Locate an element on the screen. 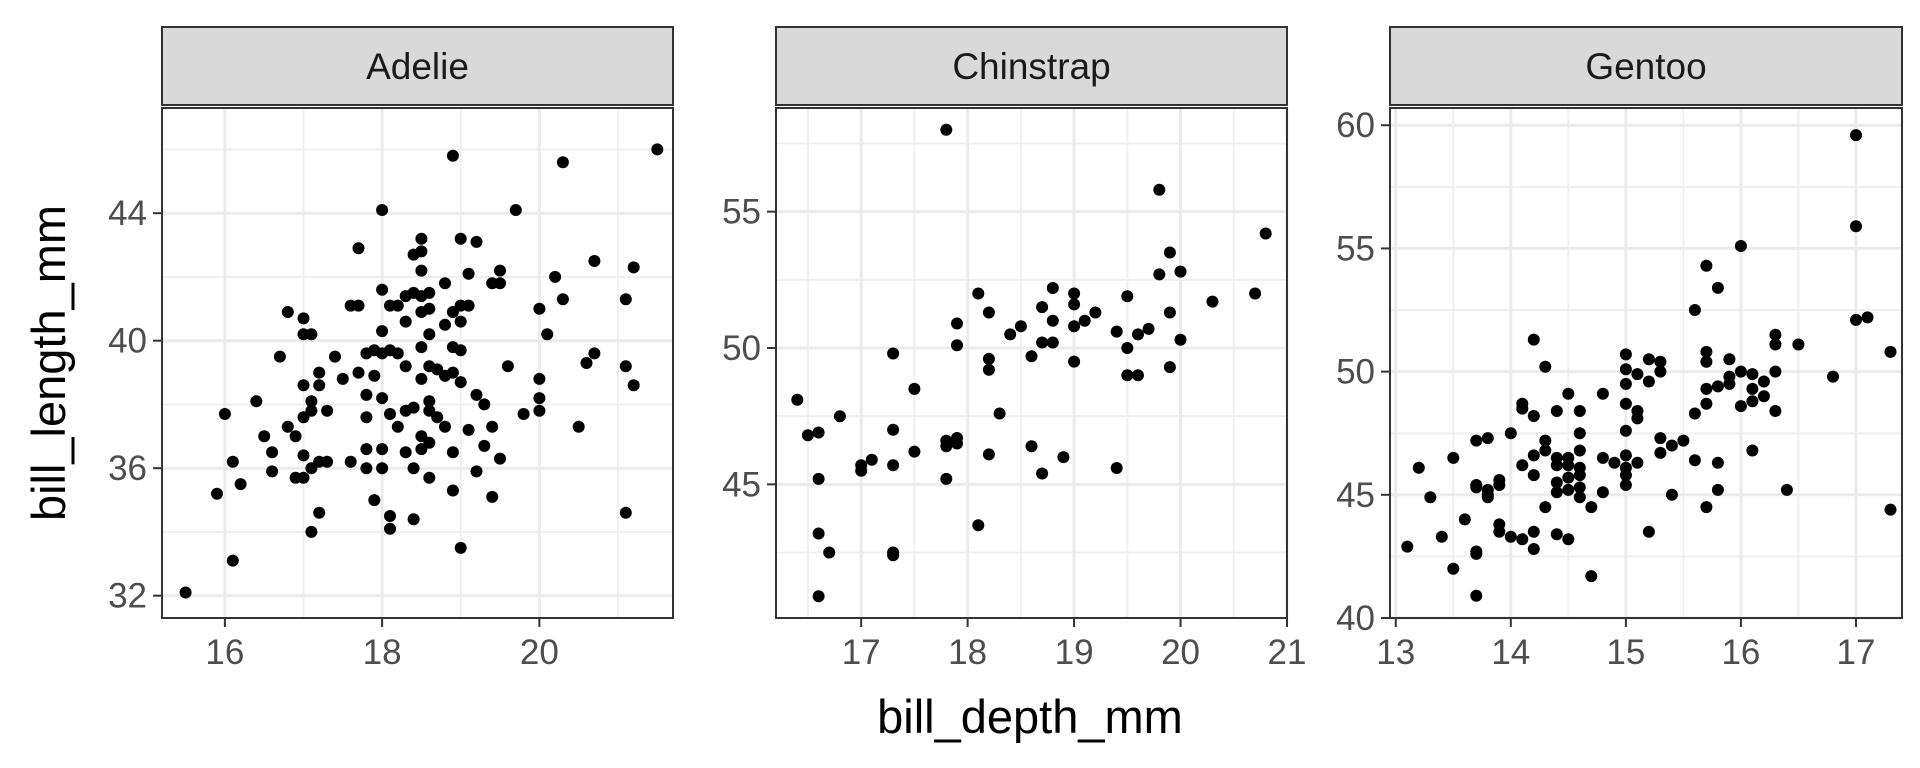  y-tick-label: 44 is located at coordinates (127, 213).